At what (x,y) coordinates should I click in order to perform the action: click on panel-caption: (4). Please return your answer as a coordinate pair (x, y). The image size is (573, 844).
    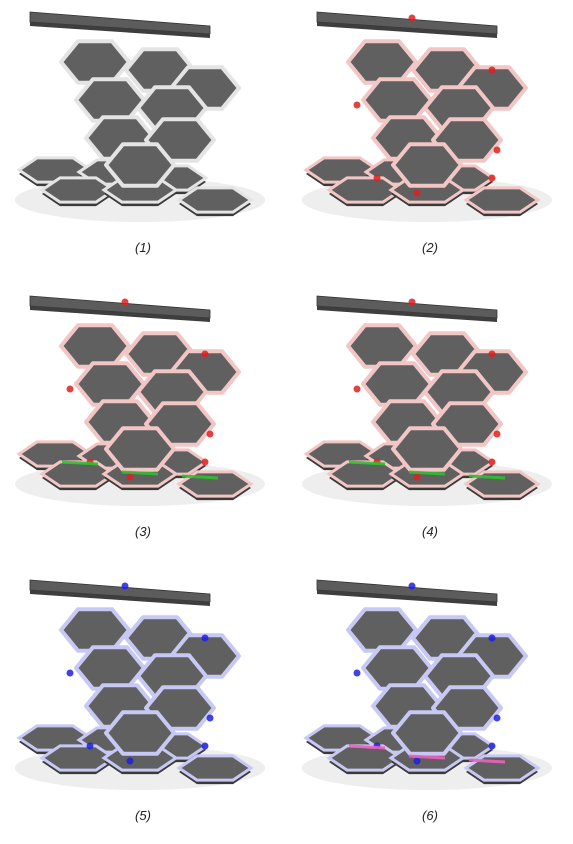
    Looking at the image, I should click on (430, 531).